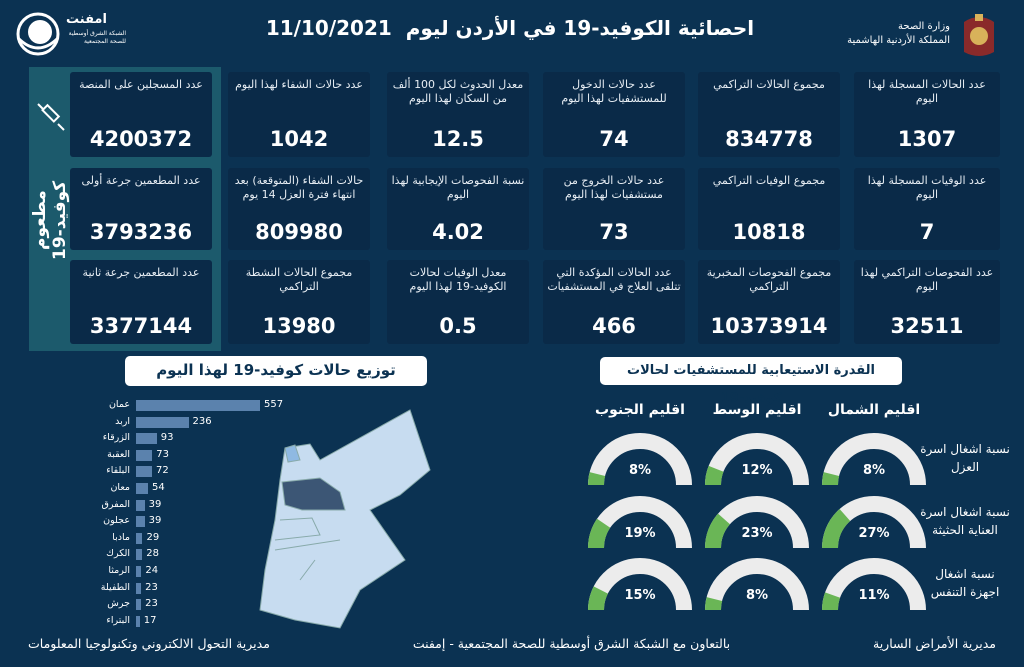  I want to click on map-irbid, so click(292, 453).